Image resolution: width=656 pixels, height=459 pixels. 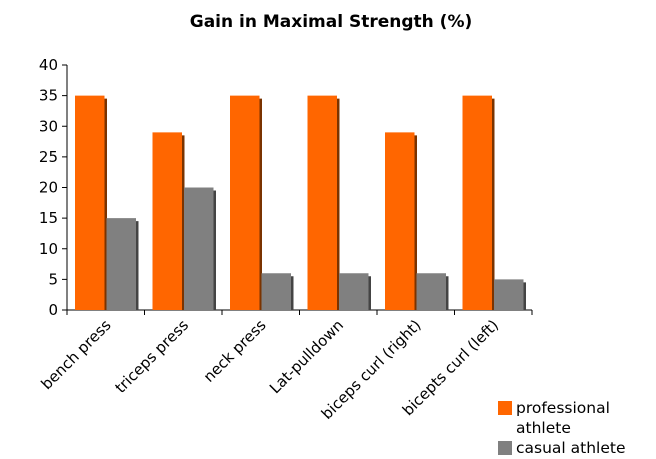 What do you see at coordinates (48, 157) in the screenshot?
I see `y-tick-label: 25` at bounding box center [48, 157].